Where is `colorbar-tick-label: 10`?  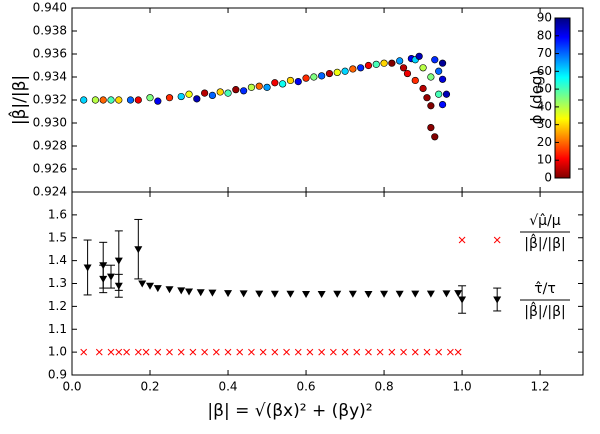 colorbar-tick-label: 10 is located at coordinates (544, 160).